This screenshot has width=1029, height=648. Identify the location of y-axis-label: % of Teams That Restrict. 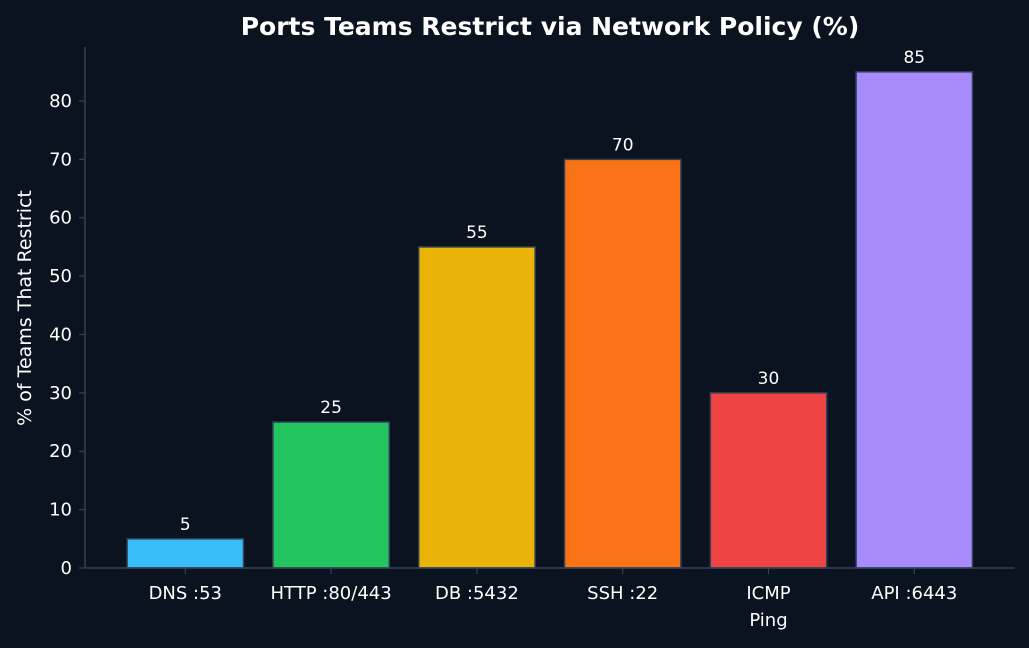
(25, 308).